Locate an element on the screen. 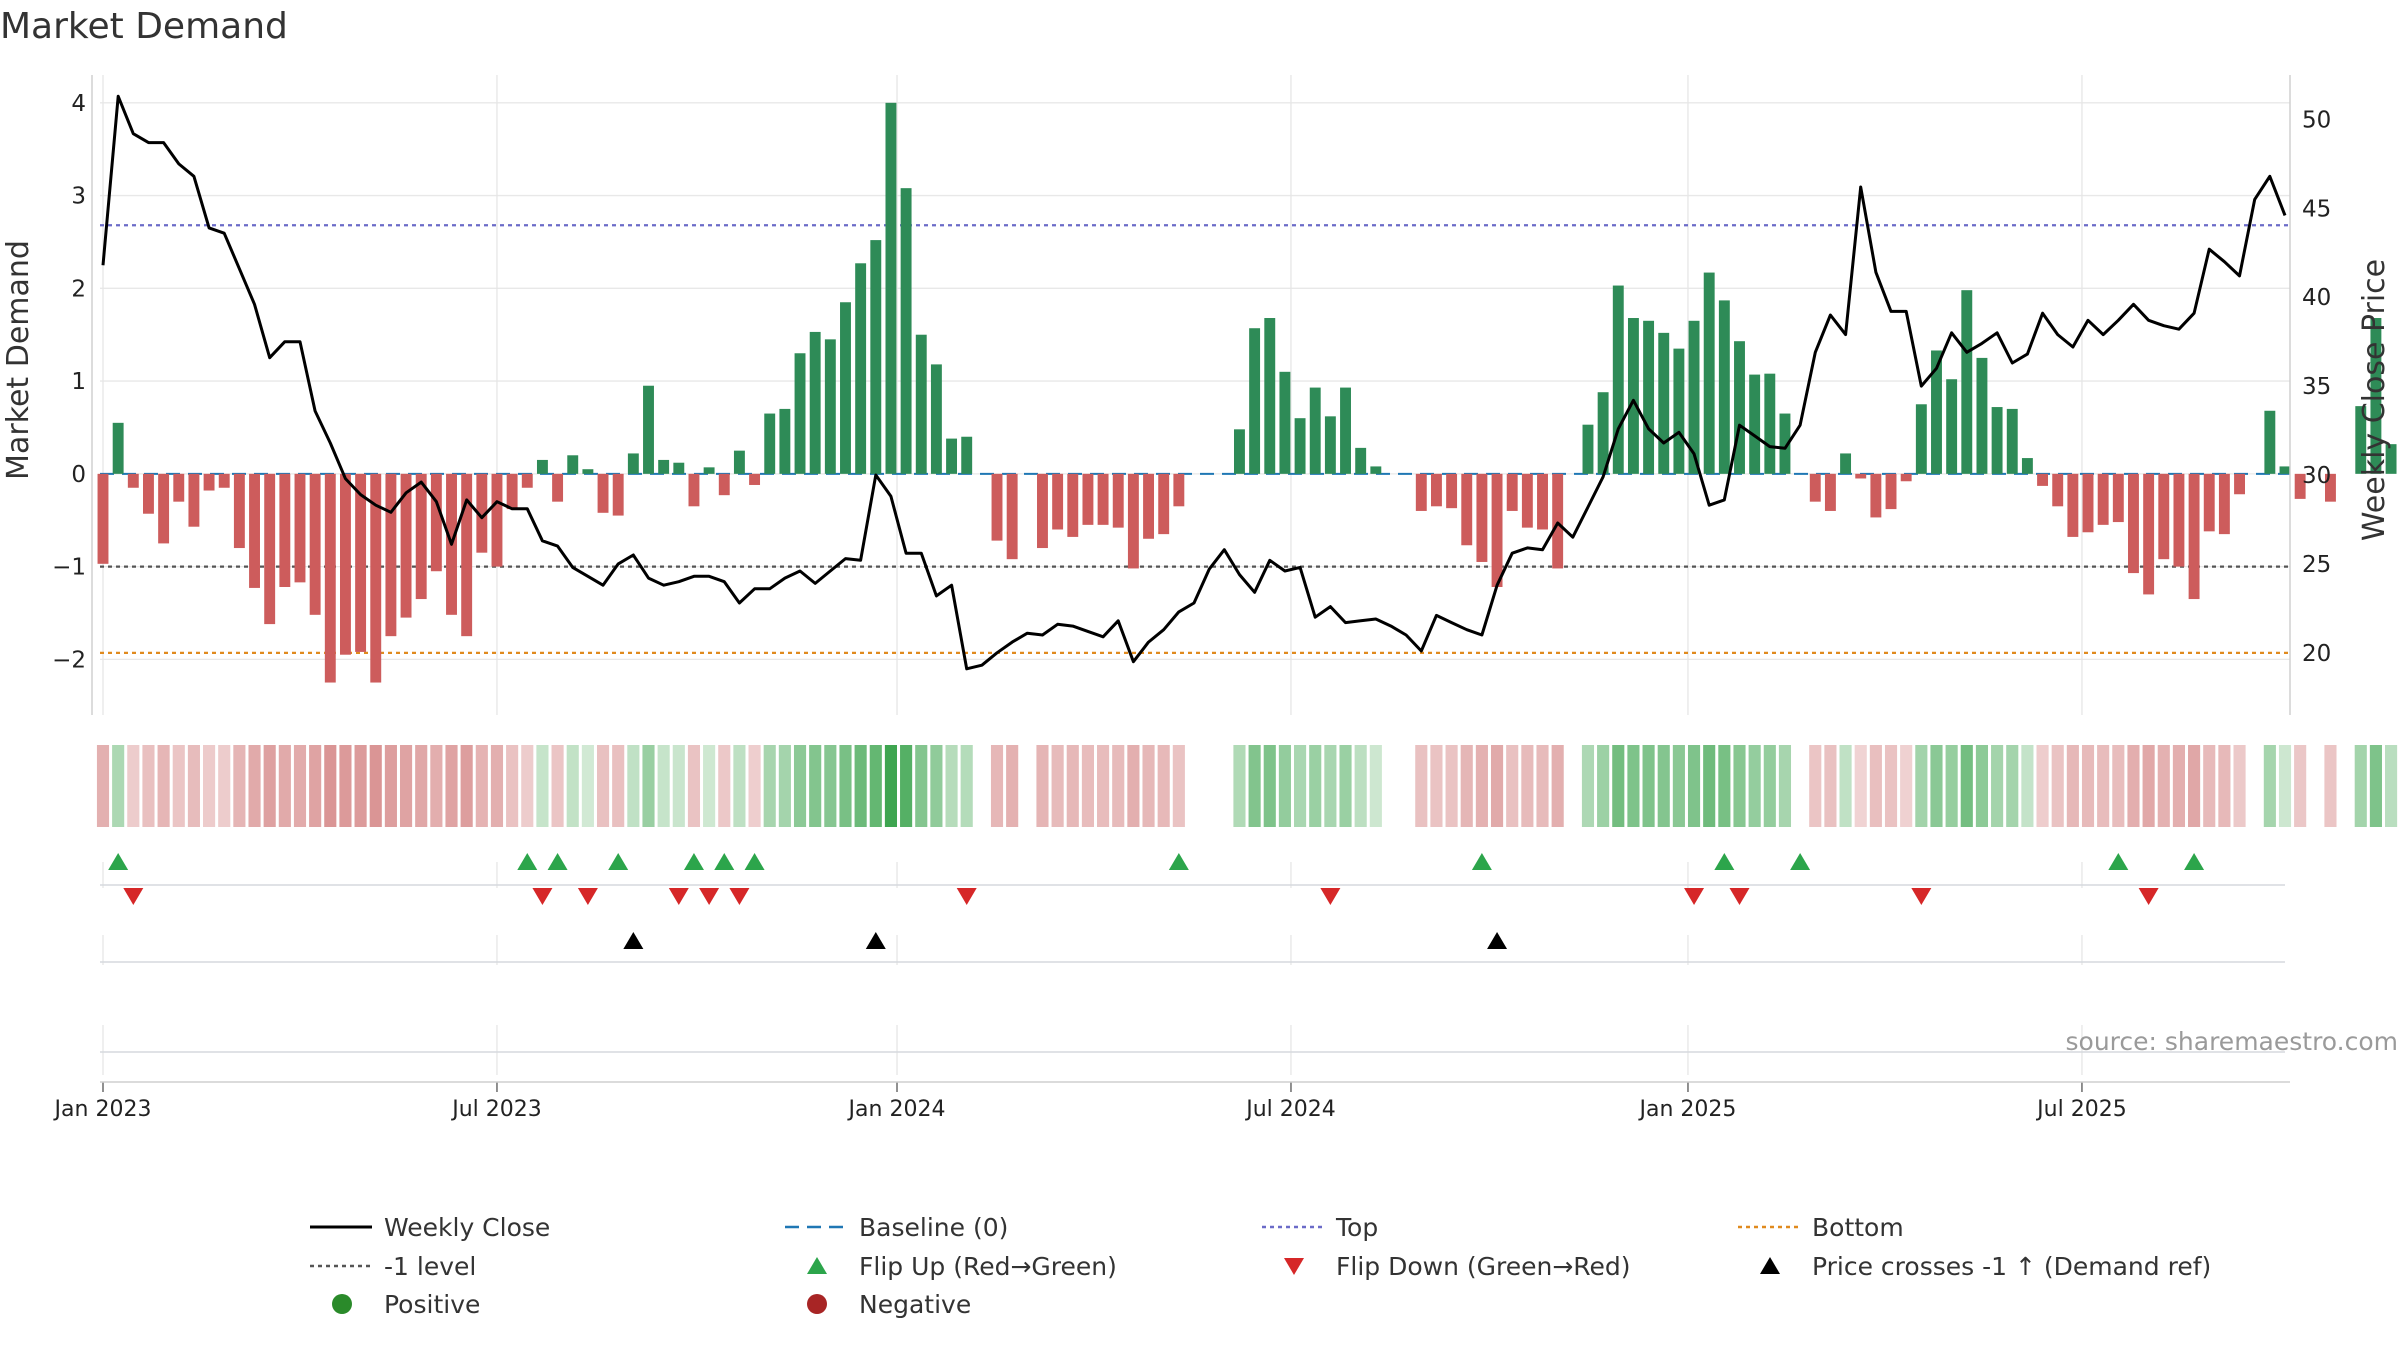 The image size is (2400, 1350). y-tick-label-left: −2 is located at coordinates (69, 660).